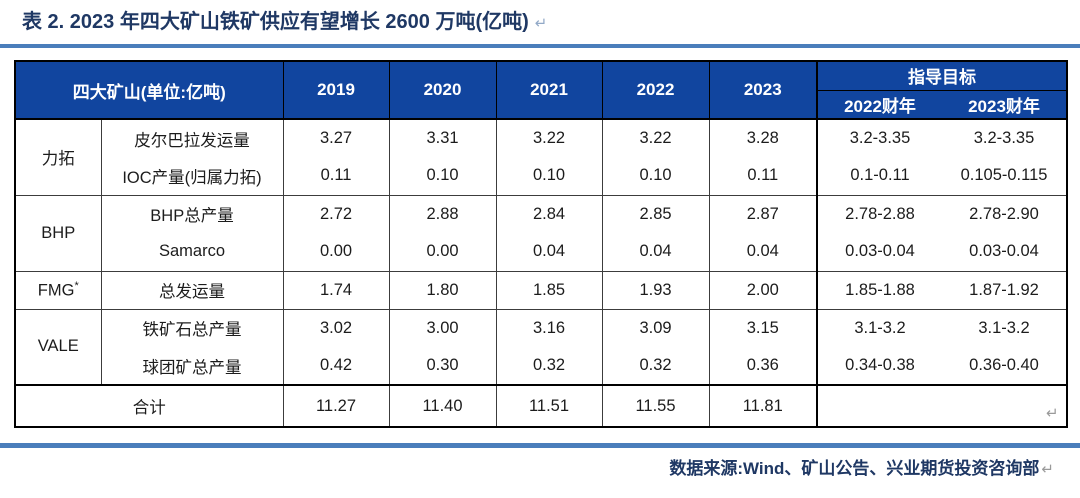 This screenshot has width=1080, height=498. I want to click on header-year-2021: 2021, so click(549, 90).